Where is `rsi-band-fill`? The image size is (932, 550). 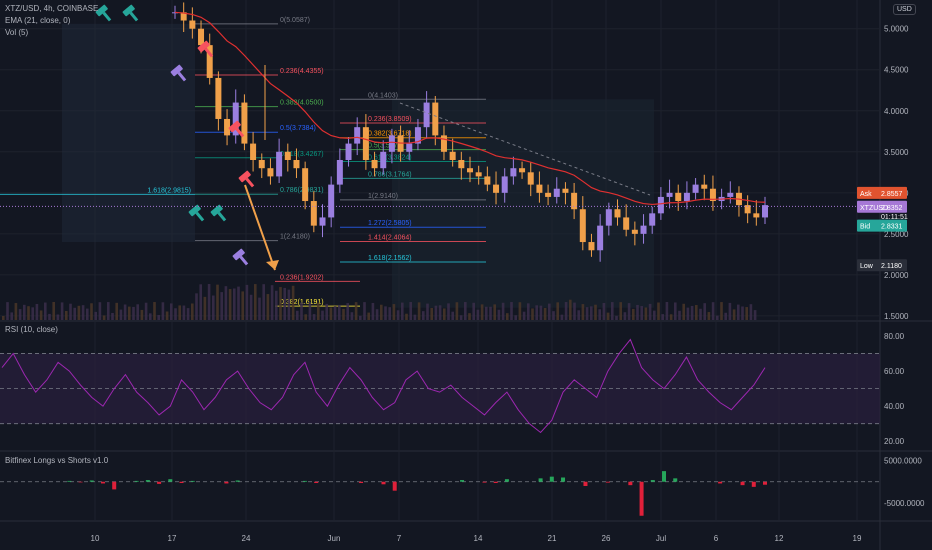 rsi-band-fill is located at coordinates (440, 388).